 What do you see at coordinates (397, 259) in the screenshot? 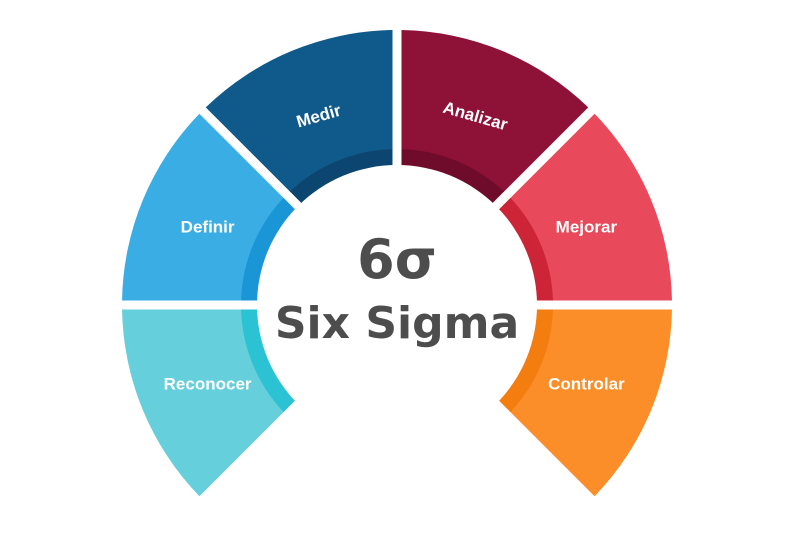
I see `center-symbol: 6σ` at bounding box center [397, 259].